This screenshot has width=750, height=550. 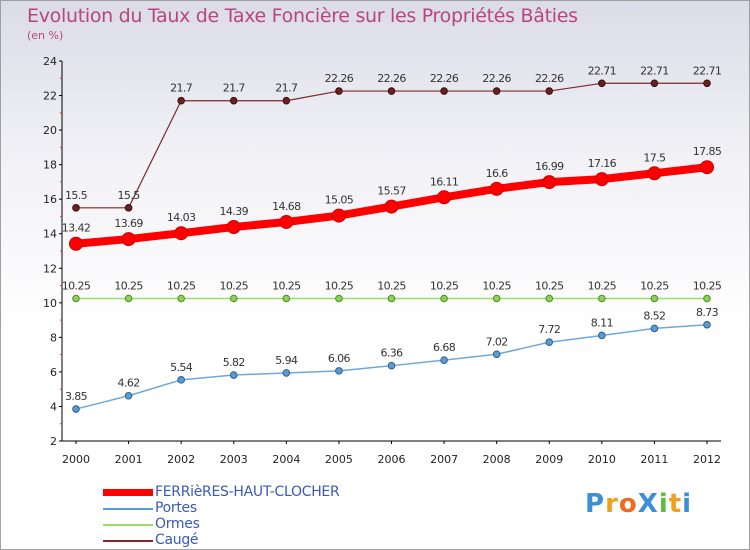 What do you see at coordinates (628, 504) in the screenshot?
I see `logo-letter: o` at bounding box center [628, 504].